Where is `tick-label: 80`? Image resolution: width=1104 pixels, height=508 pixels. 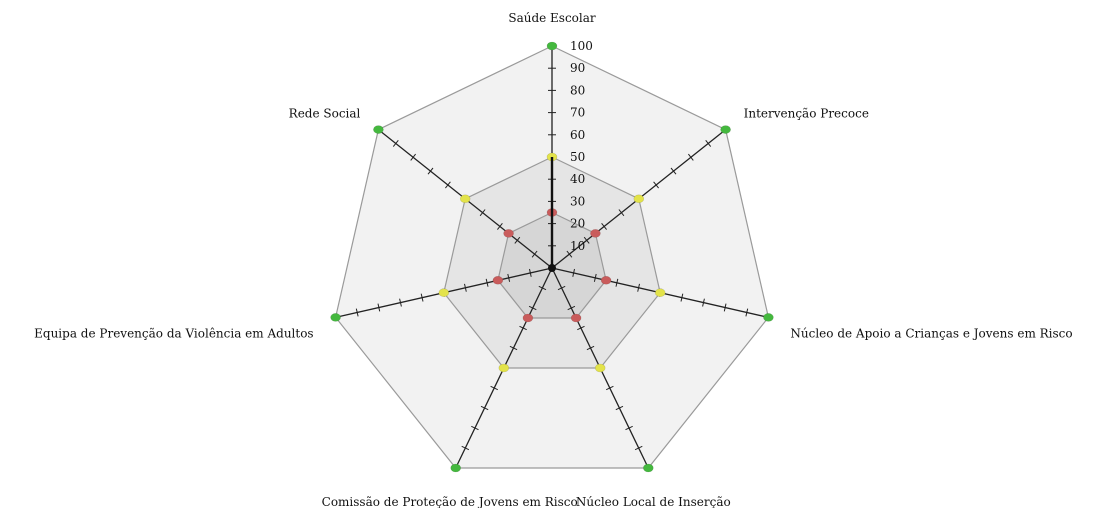
tick-label: 80 is located at coordinates (577, 90).